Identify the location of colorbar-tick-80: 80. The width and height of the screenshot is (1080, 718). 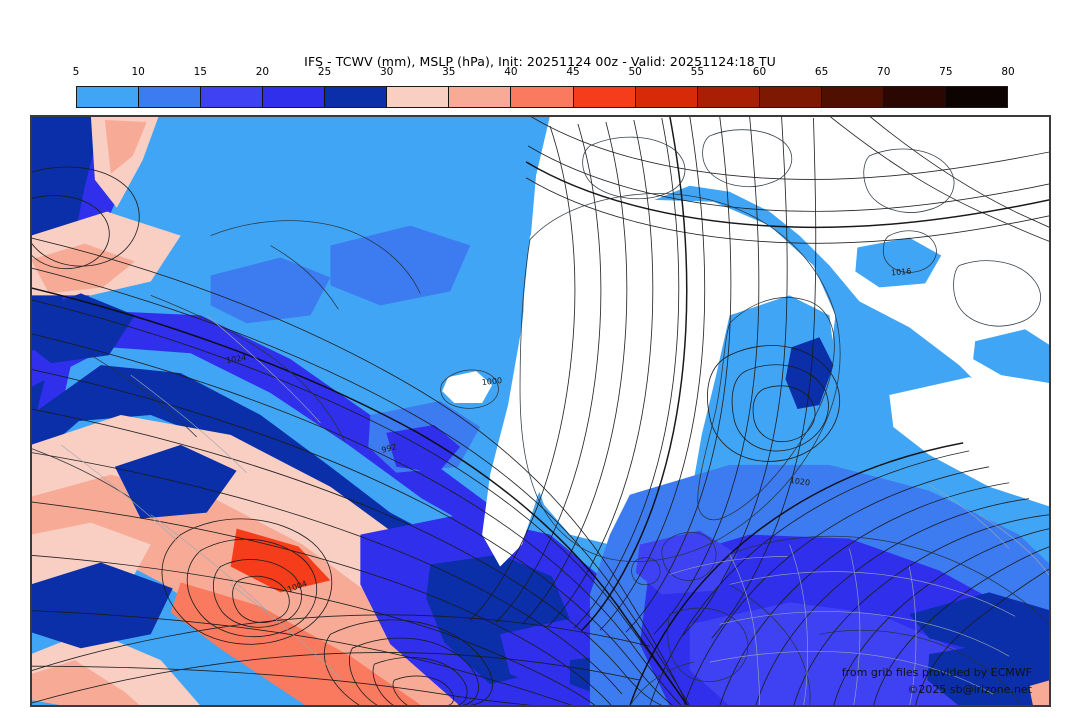
(1008, 72).